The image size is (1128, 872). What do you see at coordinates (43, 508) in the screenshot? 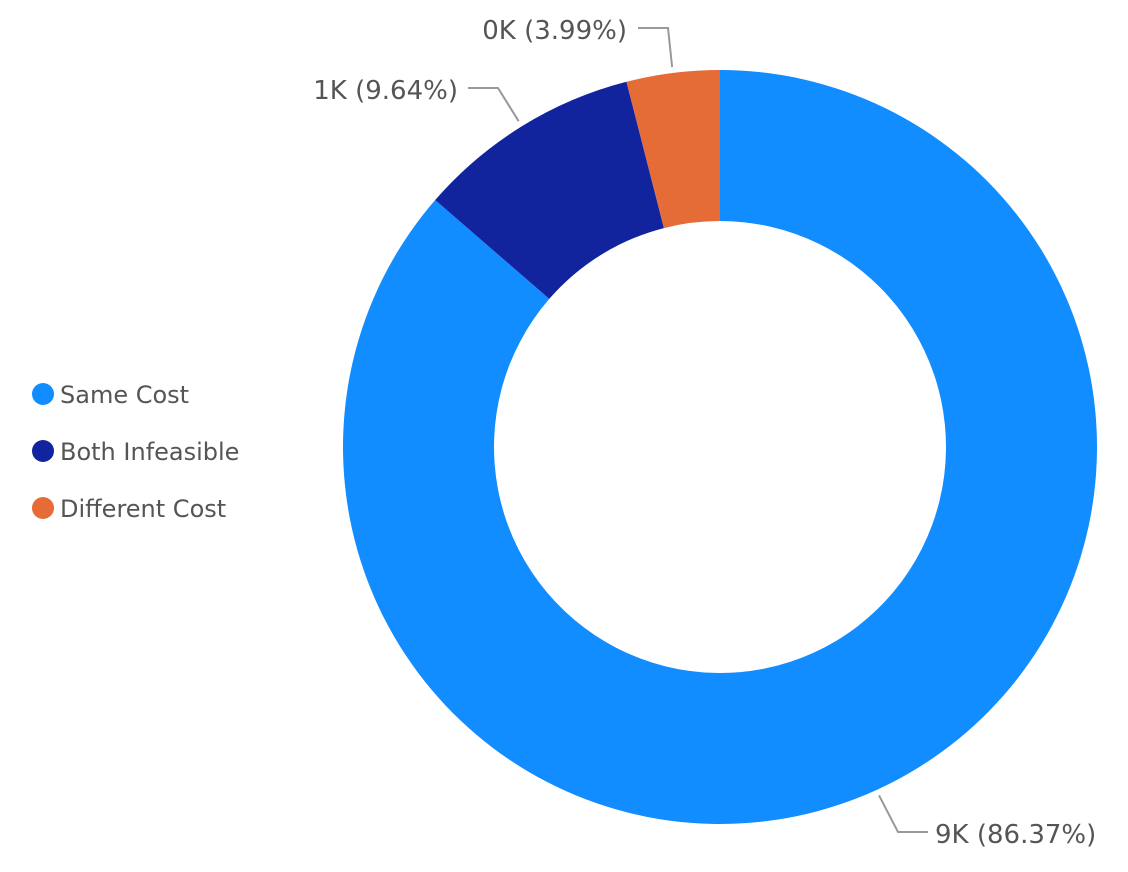
I see `legend-marker-different-cost` at bounding box center [43, 508].